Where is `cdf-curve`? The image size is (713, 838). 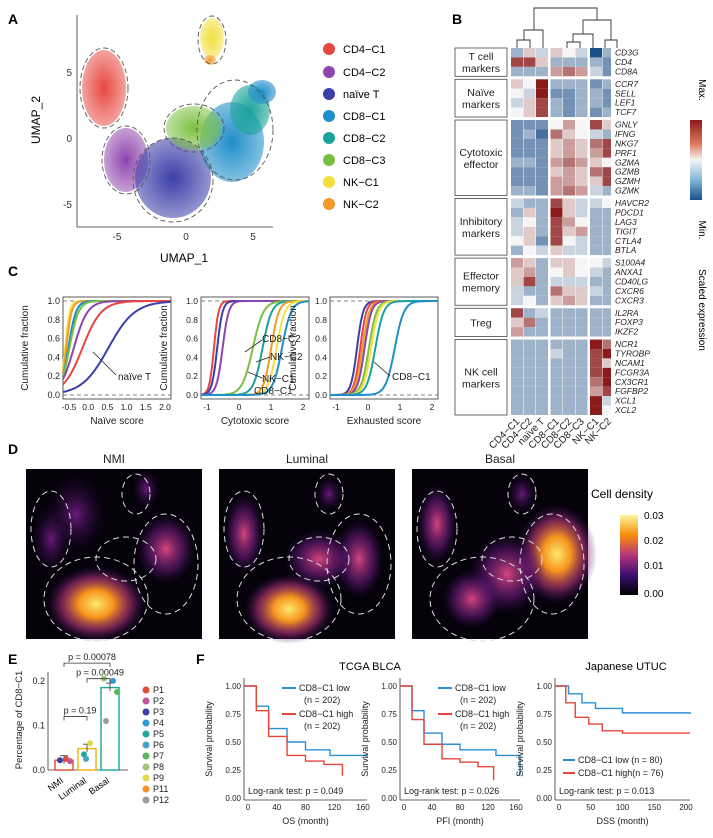
cdf-curve is located at coordinates (384, 348).